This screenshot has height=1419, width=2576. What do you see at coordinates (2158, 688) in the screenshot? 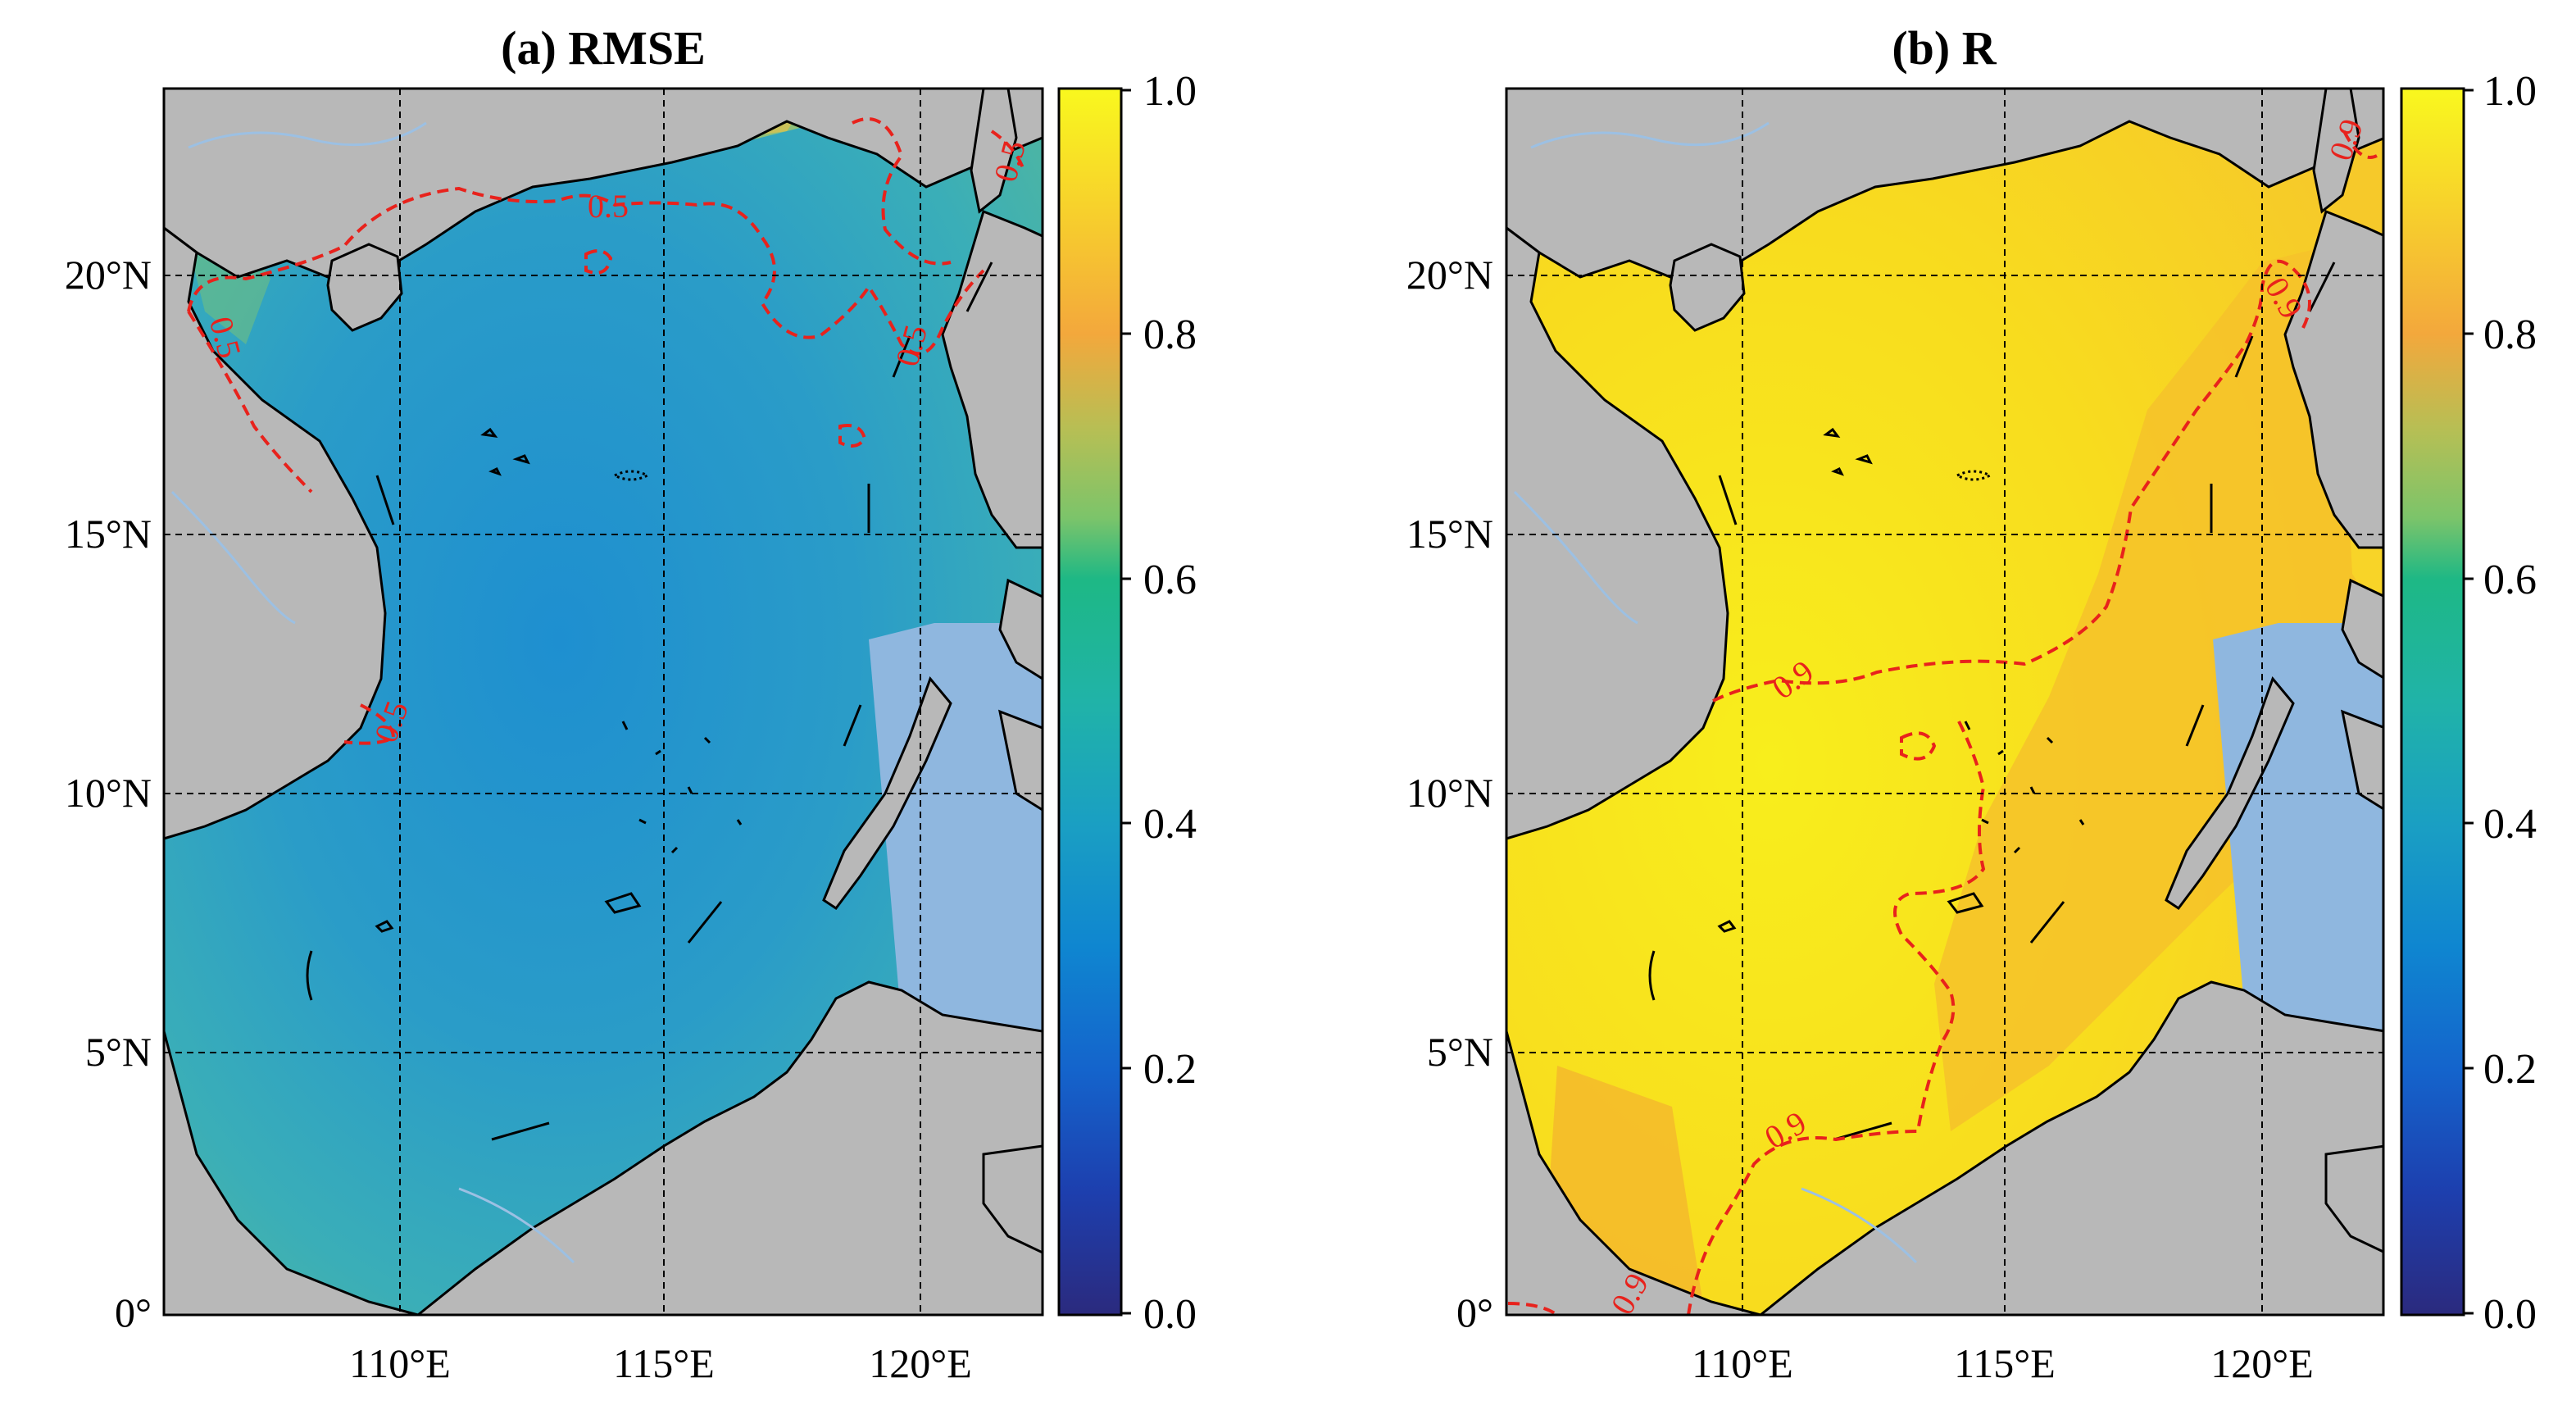
I see `r-lower-patch` at bounding box center [2158, 688].